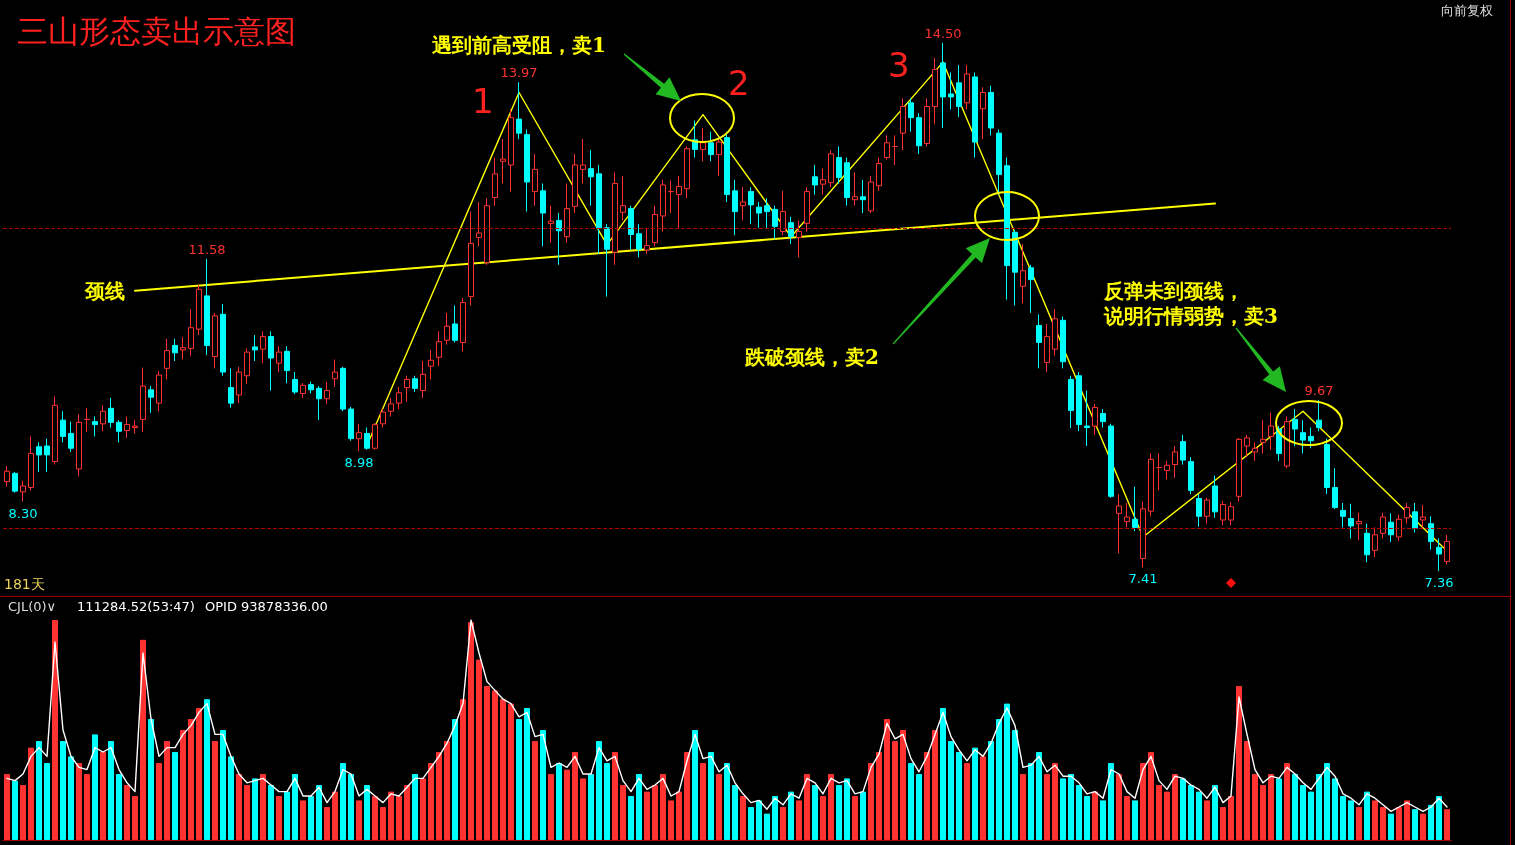  Describe the element at coordinates (1190, 316) in the screenshot. I see `annotation: 说明行情弱势，卖3` at that location.